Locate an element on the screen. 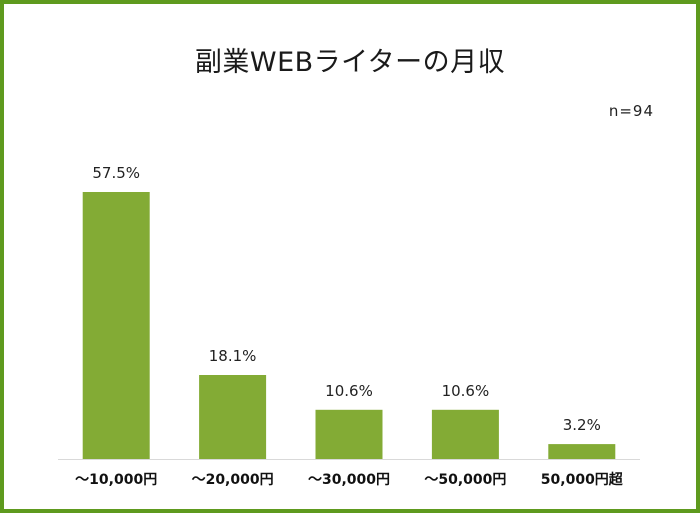 Image resolution: width=700 pixels, height=513 pixels. value-label-3: 10.6% is located at coordinates (349, 391).